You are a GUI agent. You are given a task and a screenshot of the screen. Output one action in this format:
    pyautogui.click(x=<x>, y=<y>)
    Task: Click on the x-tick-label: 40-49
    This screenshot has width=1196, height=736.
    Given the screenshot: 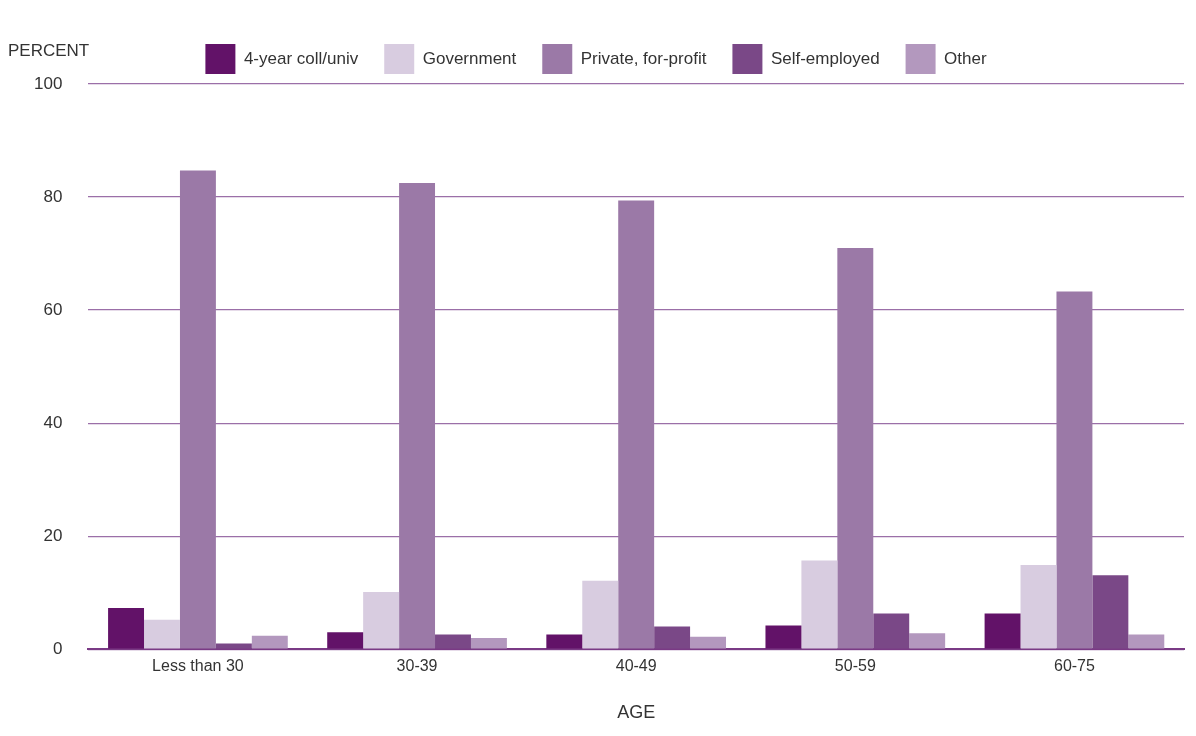 What is the action you would take?
    pyautogui.click(x=636, y=666)
    